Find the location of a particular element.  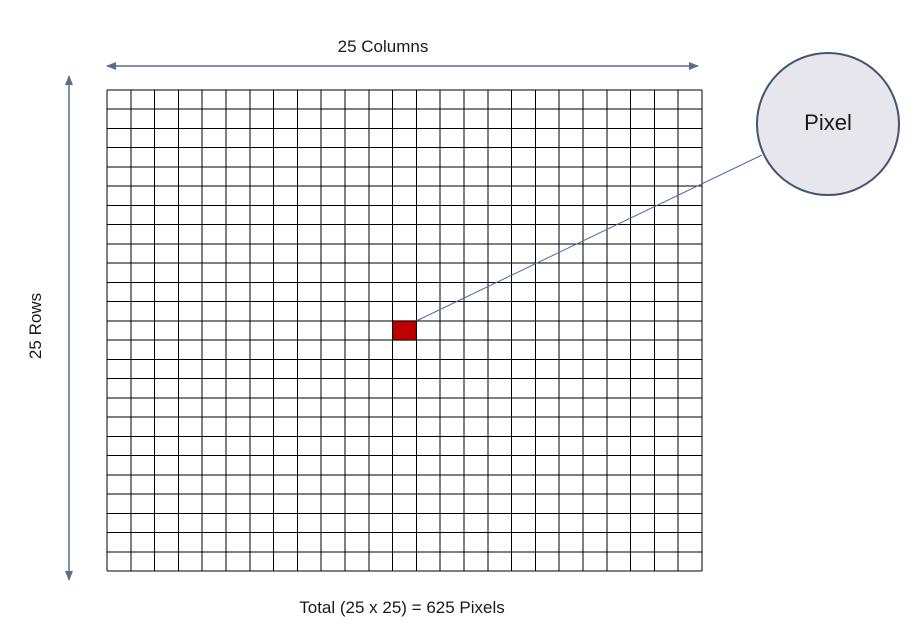

pixel-callout-label: Pixel is located at coordinates (828, 122).